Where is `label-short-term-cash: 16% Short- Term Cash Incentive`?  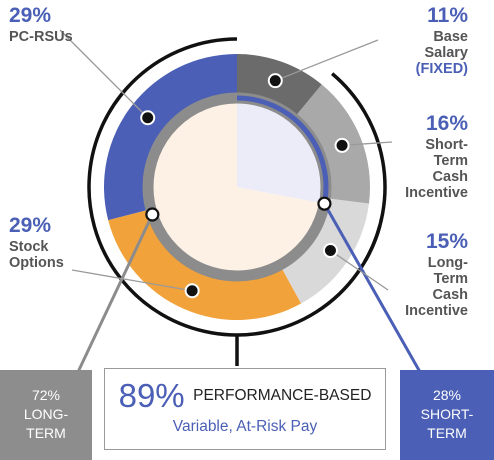
label-short-term-cash: 16% Short- Term Cash Incentive is located at coordinates (436, 156).